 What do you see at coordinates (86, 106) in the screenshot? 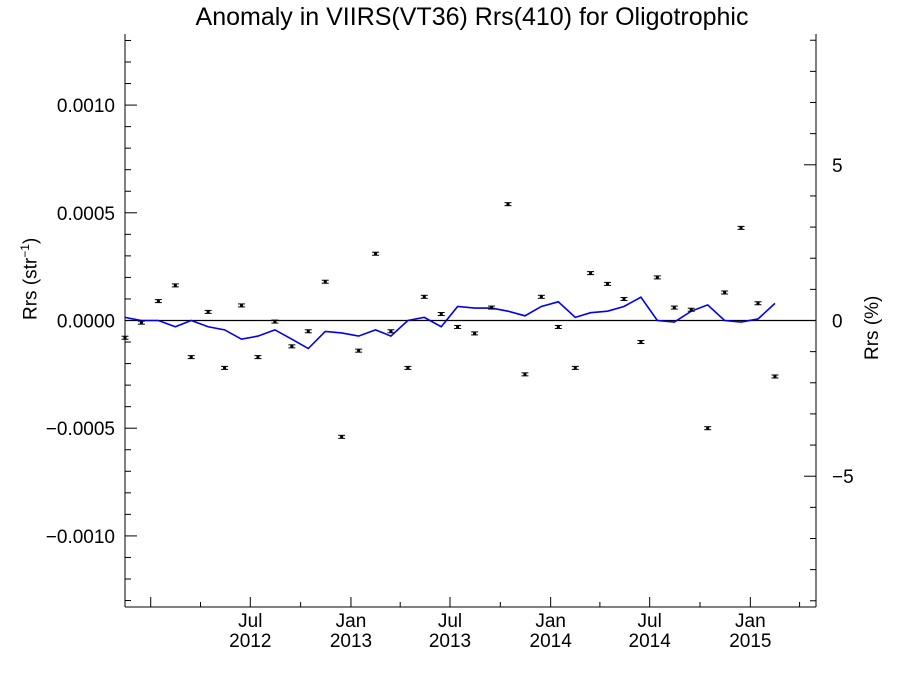
I see `y-tick-label: 0.0010` at bounding box center [86, 106].